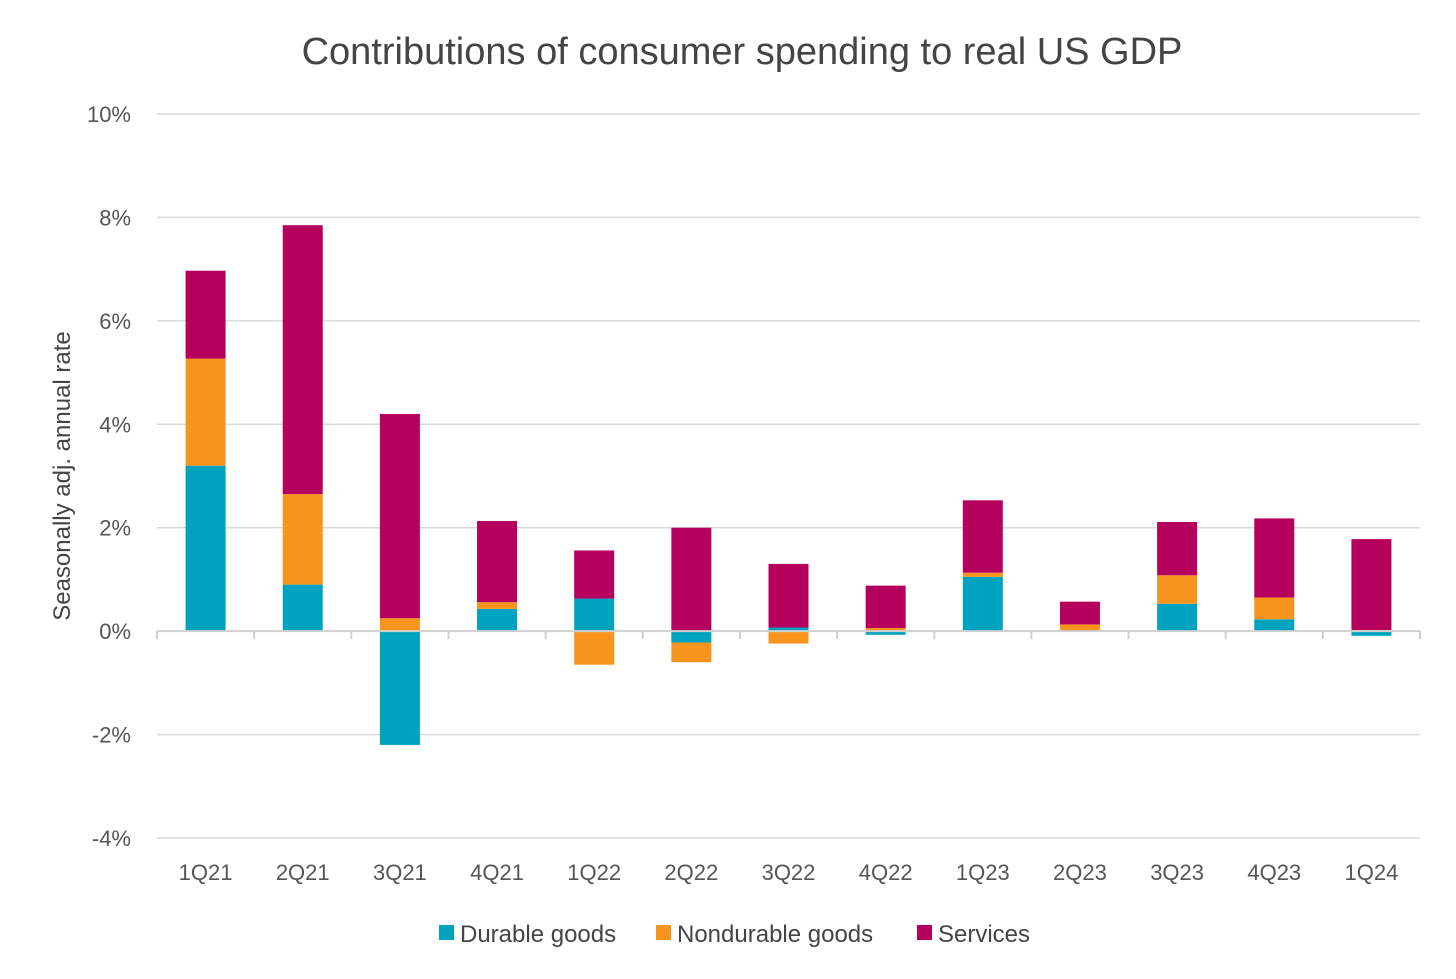  What do you see at coordinates (399, 688) in the screenshot?
I see `bar-durable-goods-3q21` at bounding box center [399, 688].